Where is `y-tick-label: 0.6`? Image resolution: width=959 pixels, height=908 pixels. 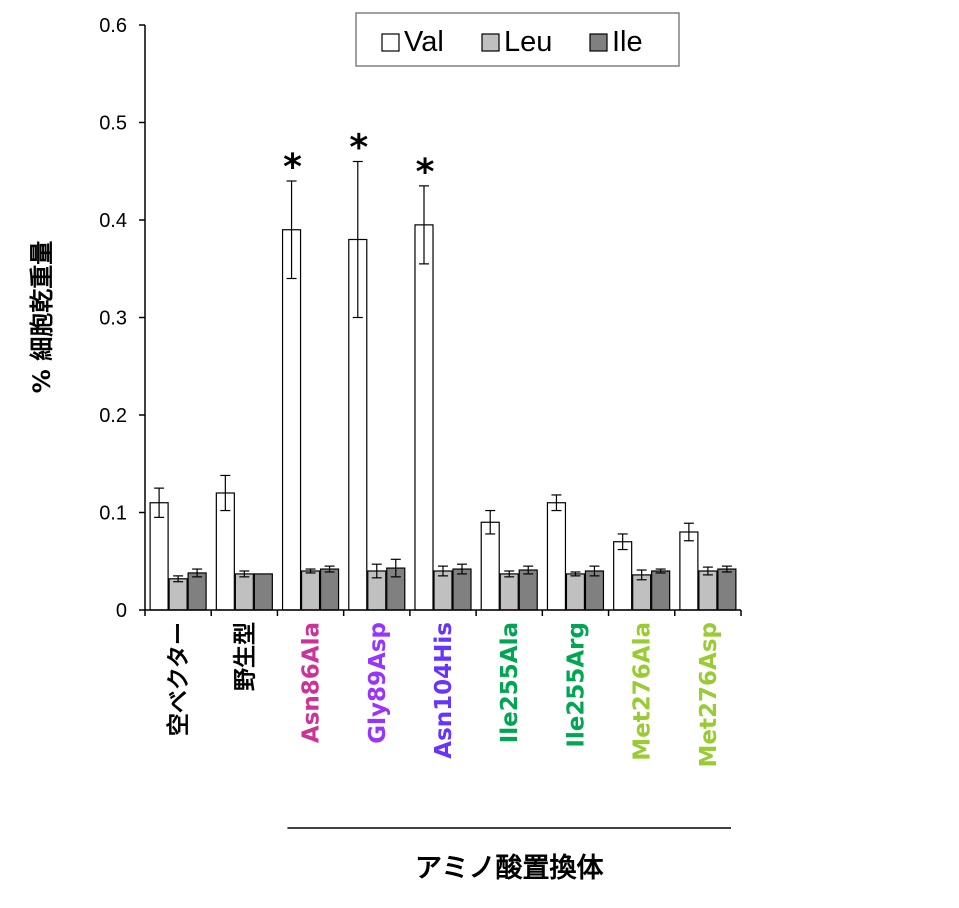 y-tick-label: 0.6 is located at coordinates (113, 26).